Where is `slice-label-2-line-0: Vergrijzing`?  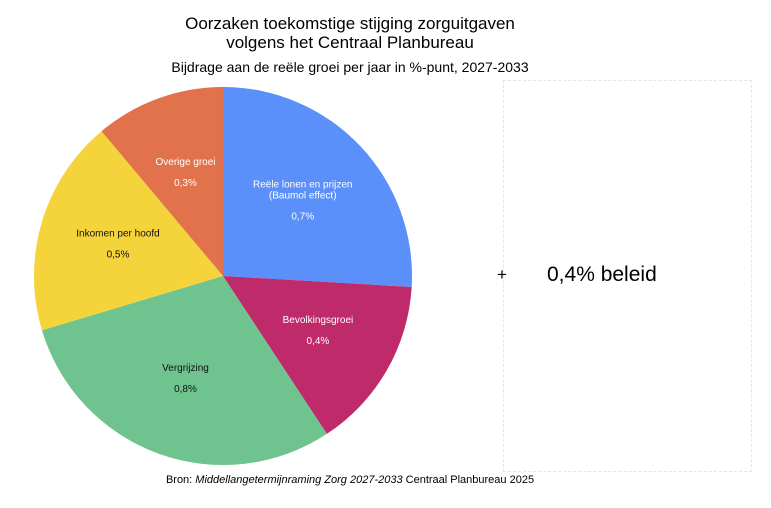 slice-label-2-line-0: Vergrijzing is located at coordinates (185, 368).